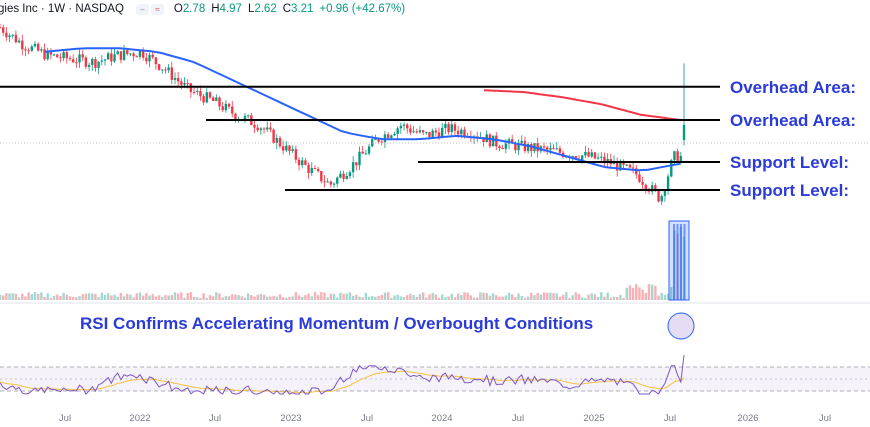  I want to click on low-label: L, so click(251, 9).